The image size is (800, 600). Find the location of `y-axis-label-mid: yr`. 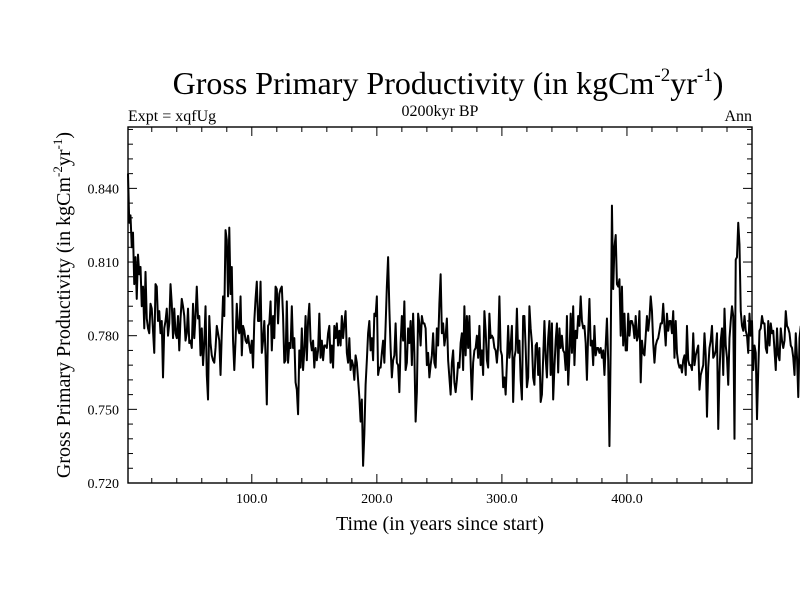

y-axis-label-mid: yr is located at coordinates (64, 157).